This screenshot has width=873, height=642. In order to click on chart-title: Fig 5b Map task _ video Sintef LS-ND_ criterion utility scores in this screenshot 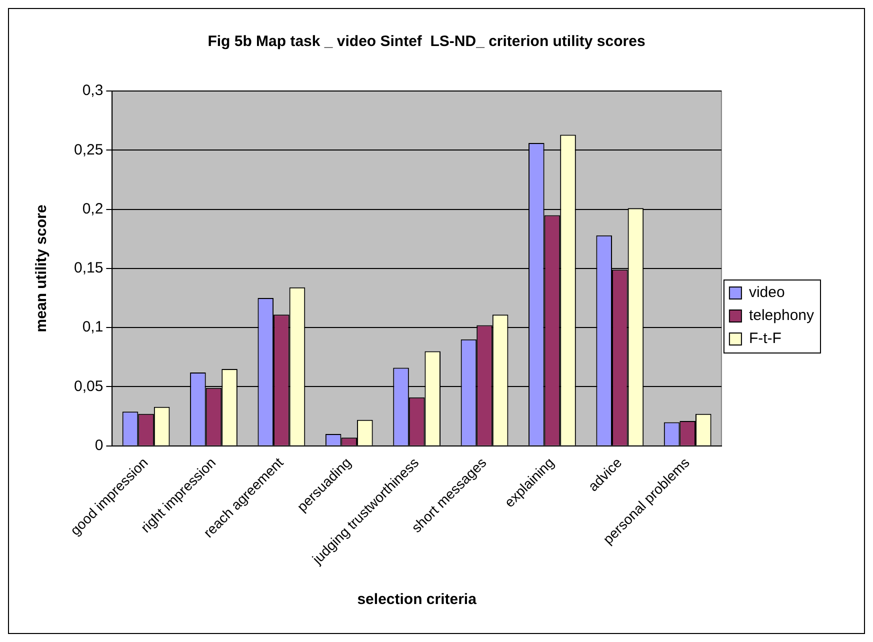, I will do `click(427, 41)`.